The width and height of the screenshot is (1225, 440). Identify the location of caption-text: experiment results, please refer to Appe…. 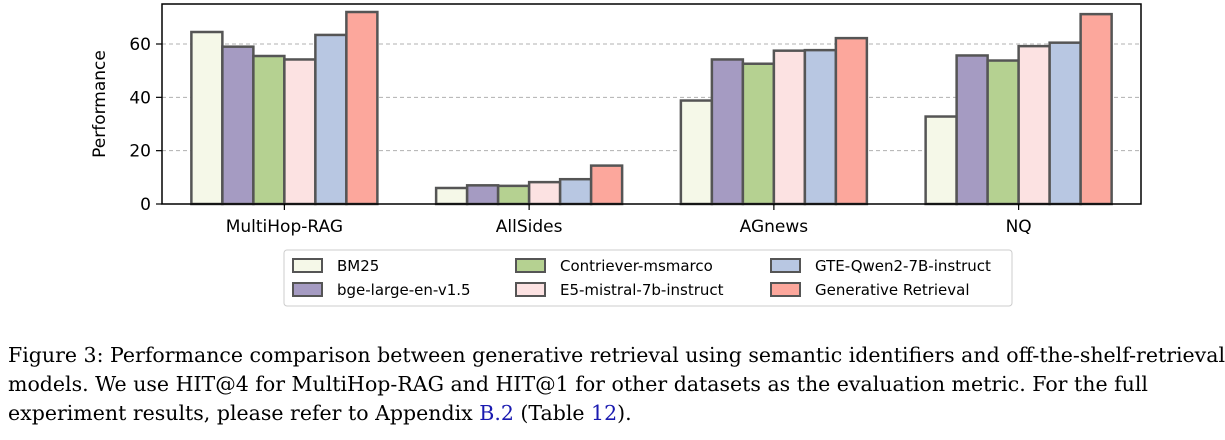
(244, 413).